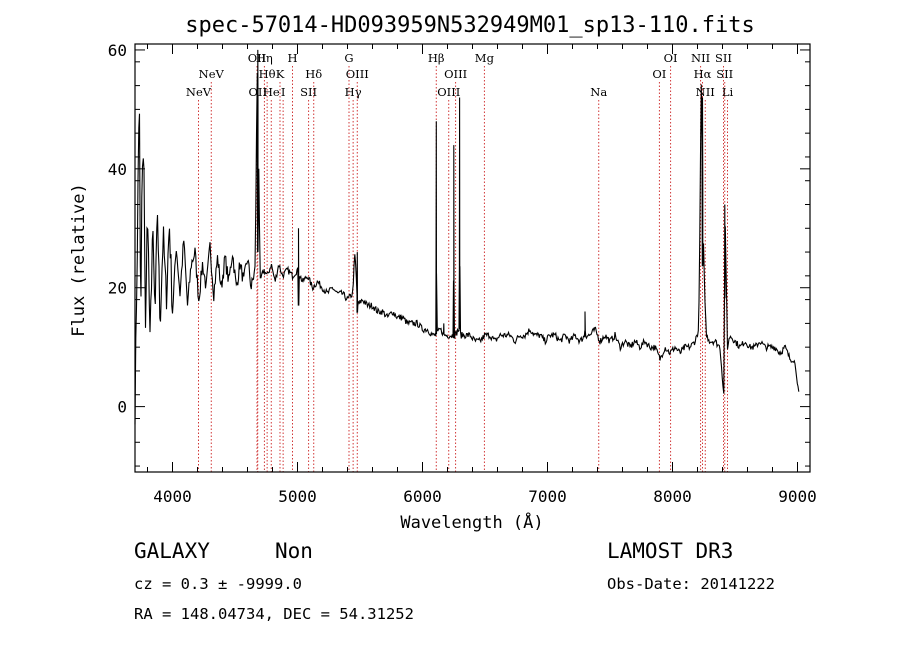  I want to click on x-tick-label: 4000, so click(172, 496).